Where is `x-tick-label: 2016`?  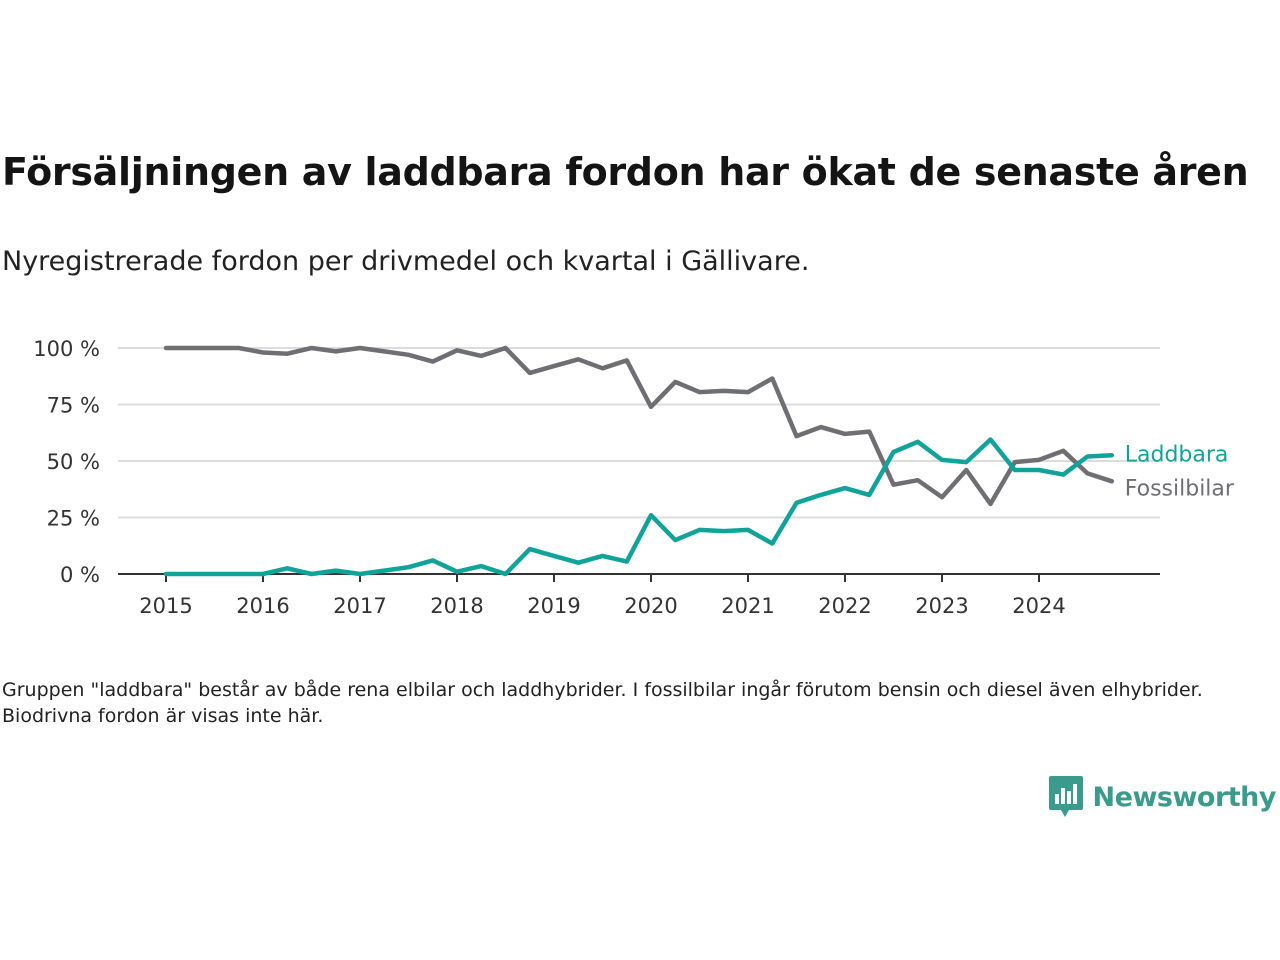 x-tick-label: 2016 is located at coordinates (262, 606).